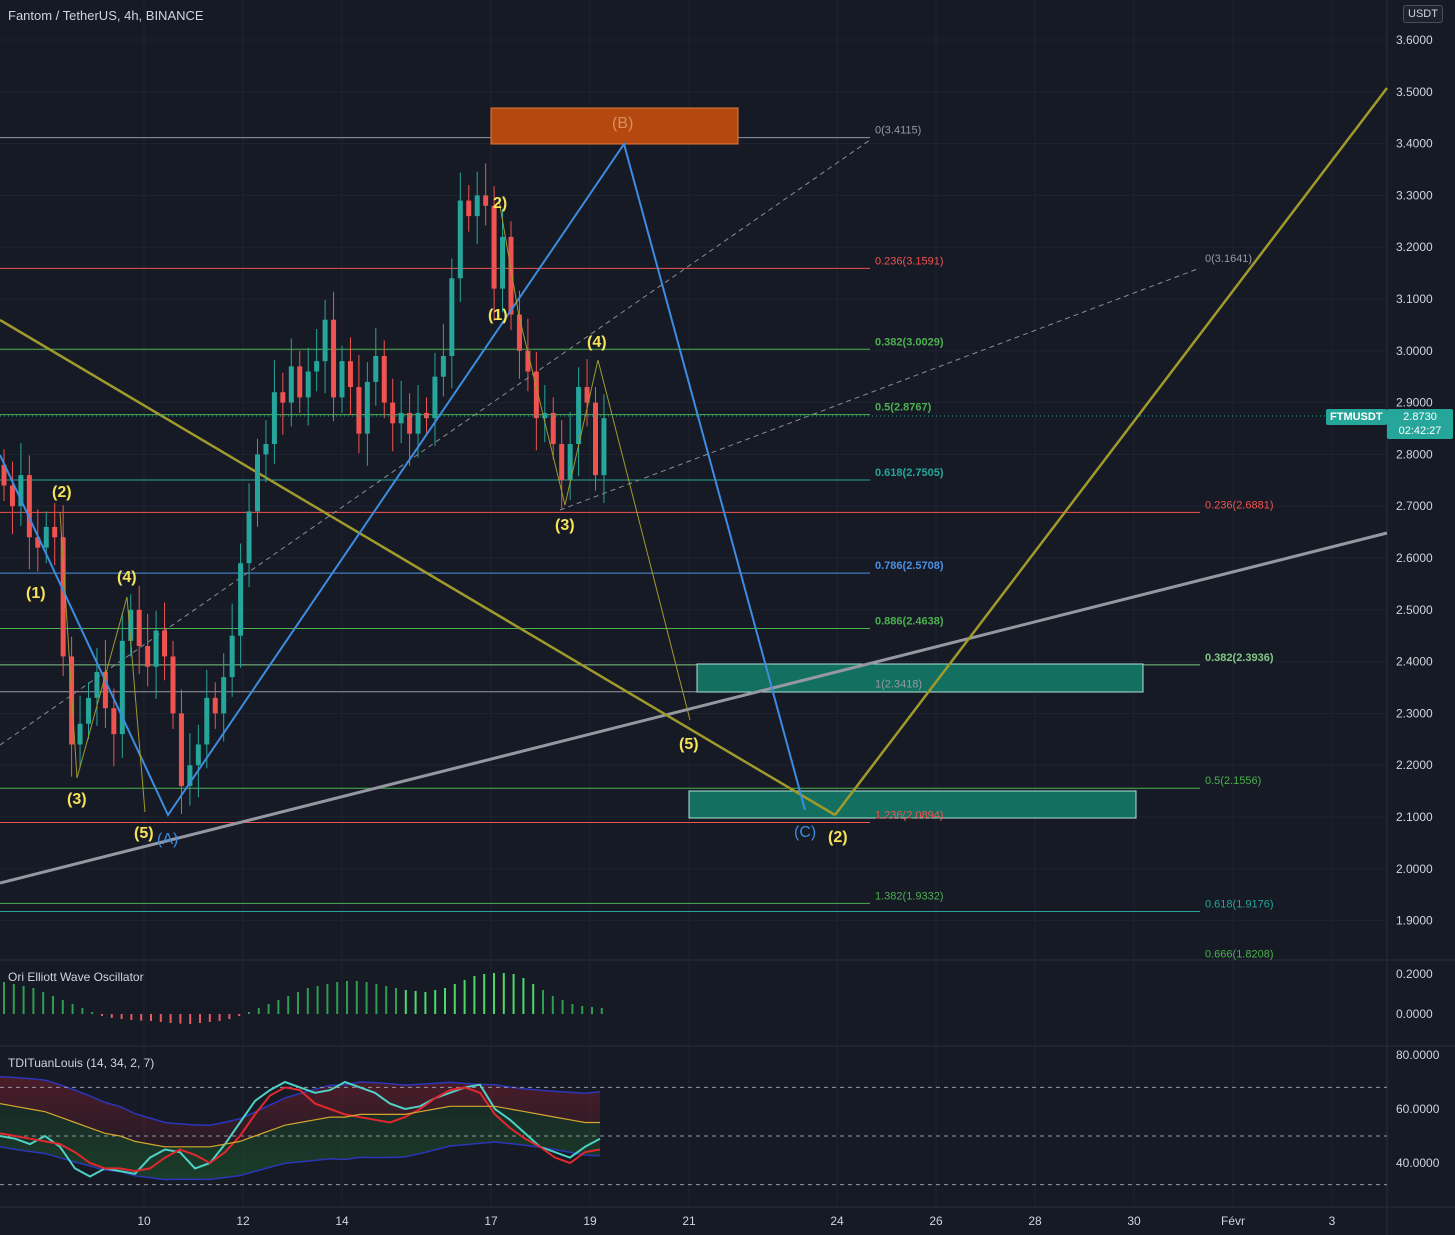 This screenshot has width=1455, height=1235. I want to click on tdi-upper-fill, so click(300, 1111).